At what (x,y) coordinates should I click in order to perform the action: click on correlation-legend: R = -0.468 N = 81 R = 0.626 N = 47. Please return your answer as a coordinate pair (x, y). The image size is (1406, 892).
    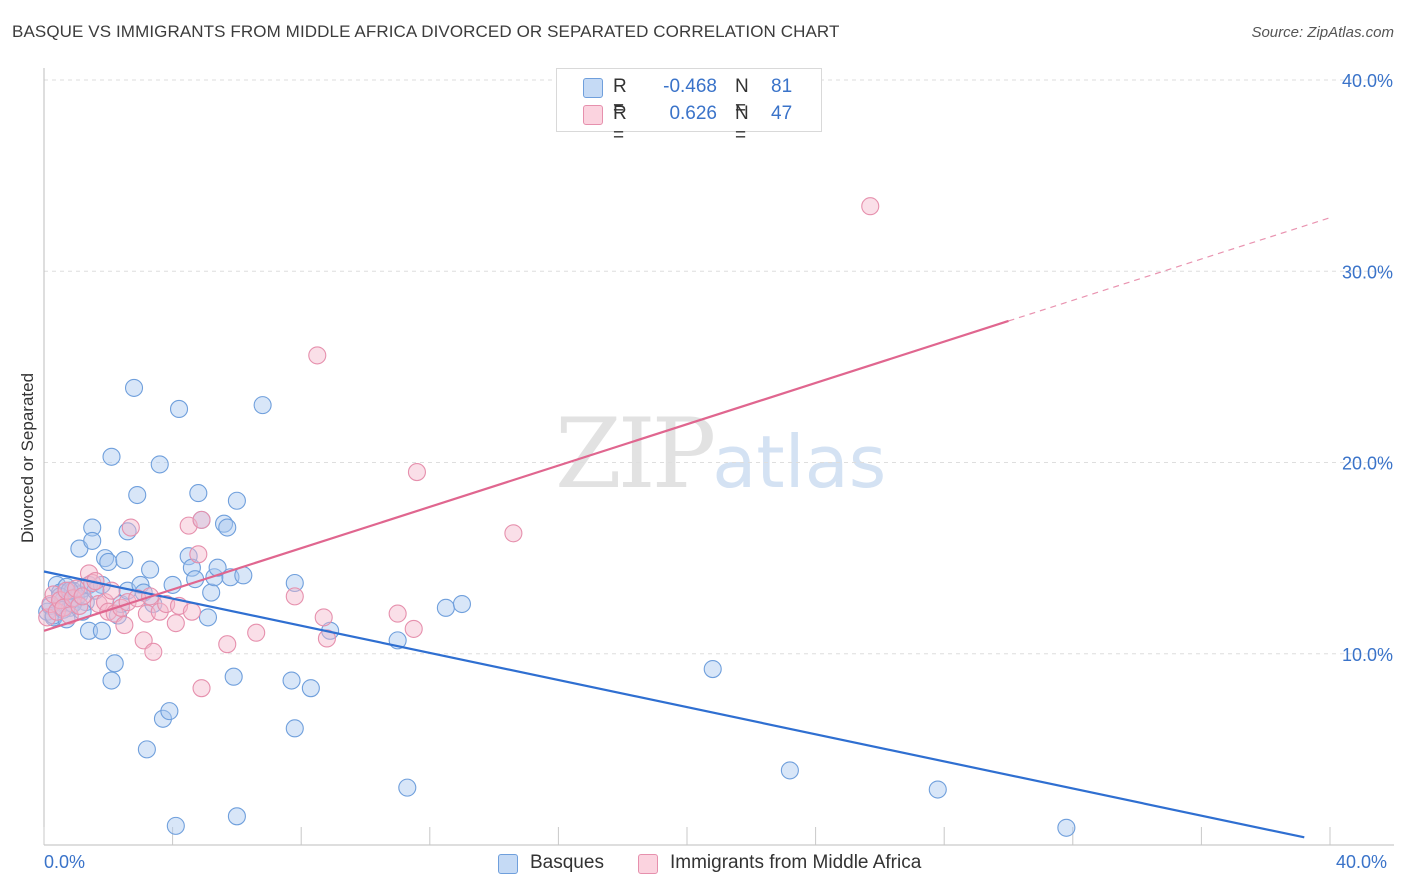
    Looking at the image, I should click on (689, 107).